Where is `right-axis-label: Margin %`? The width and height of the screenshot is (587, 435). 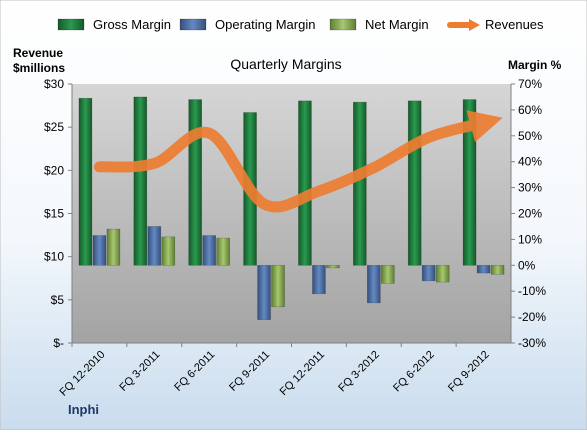 right-axis-label: Margin % is located at coordinates (535, 65).